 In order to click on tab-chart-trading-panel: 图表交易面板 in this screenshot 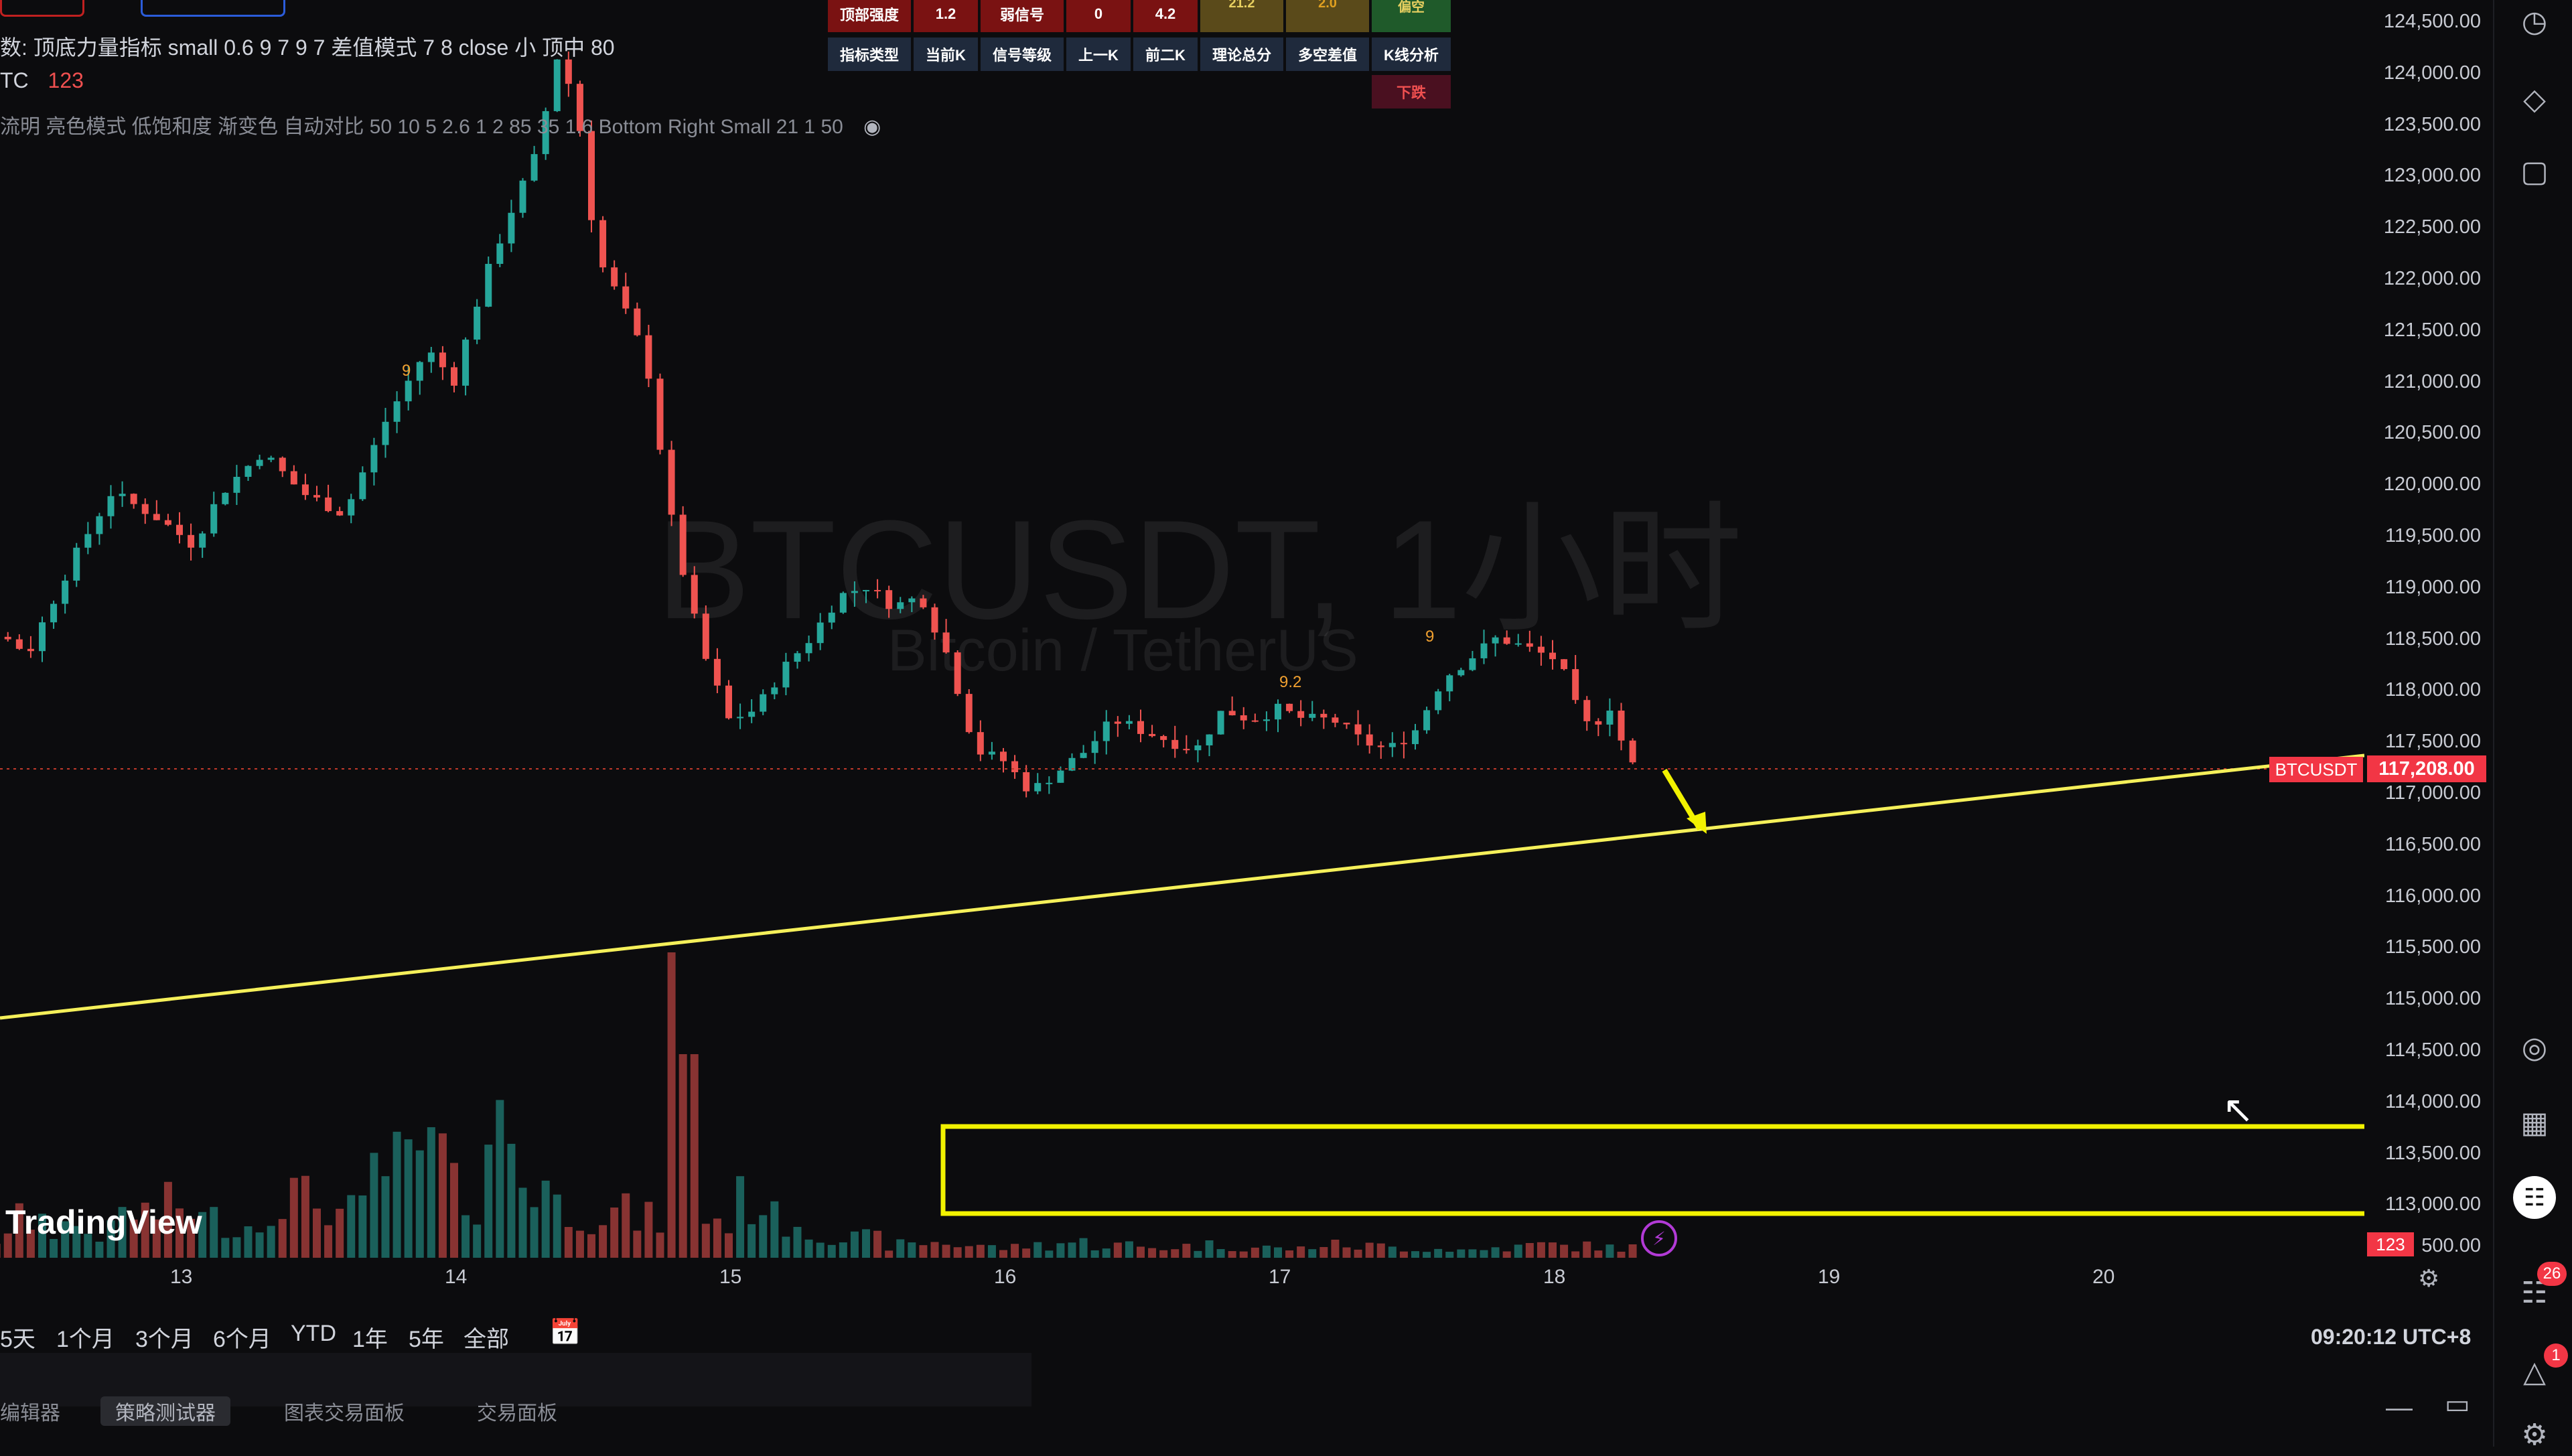, I will do `click(344, 1413)`.